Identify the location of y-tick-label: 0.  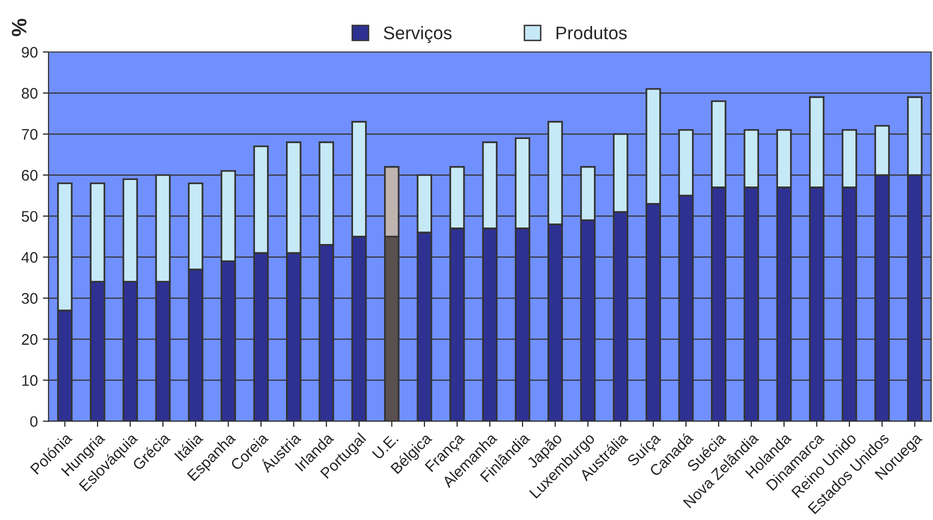
(34, 421).